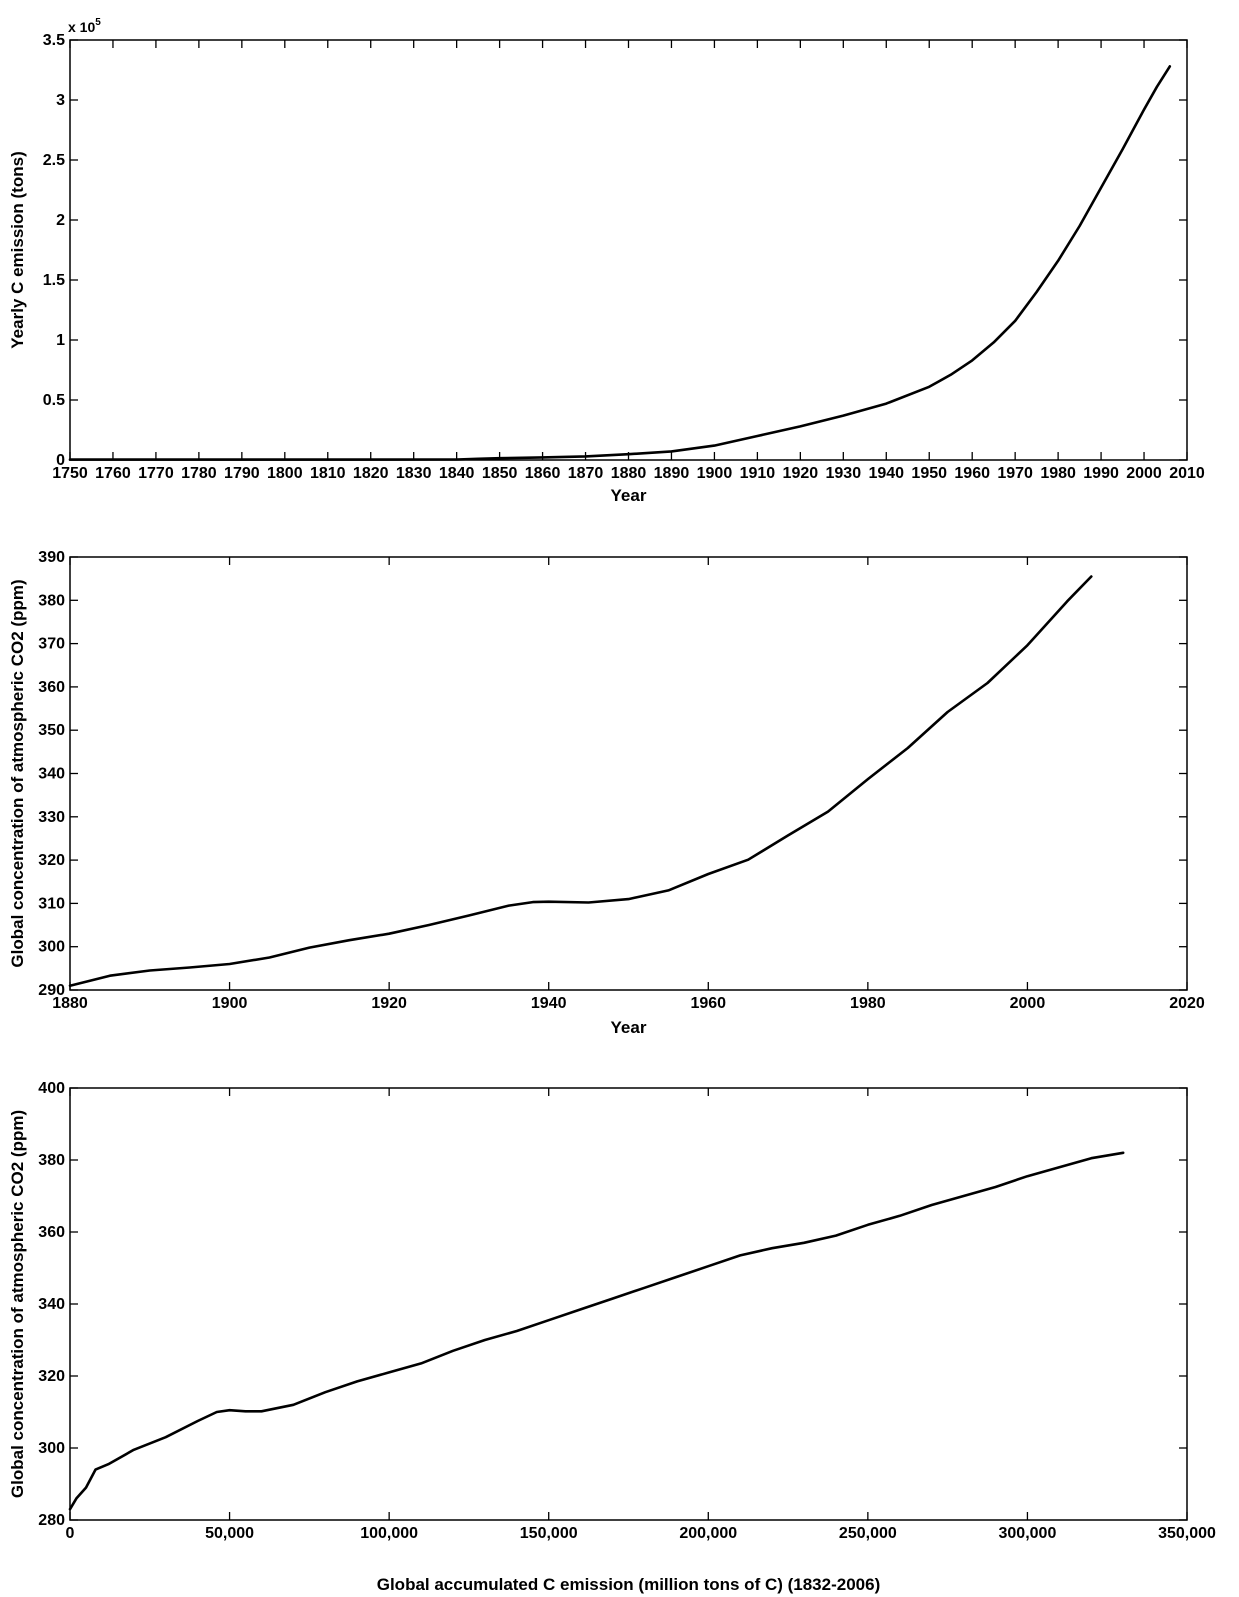  Describe the element at coordinates (60, 340) in the screenshot. I see `y-tick-label: 1` at that location.